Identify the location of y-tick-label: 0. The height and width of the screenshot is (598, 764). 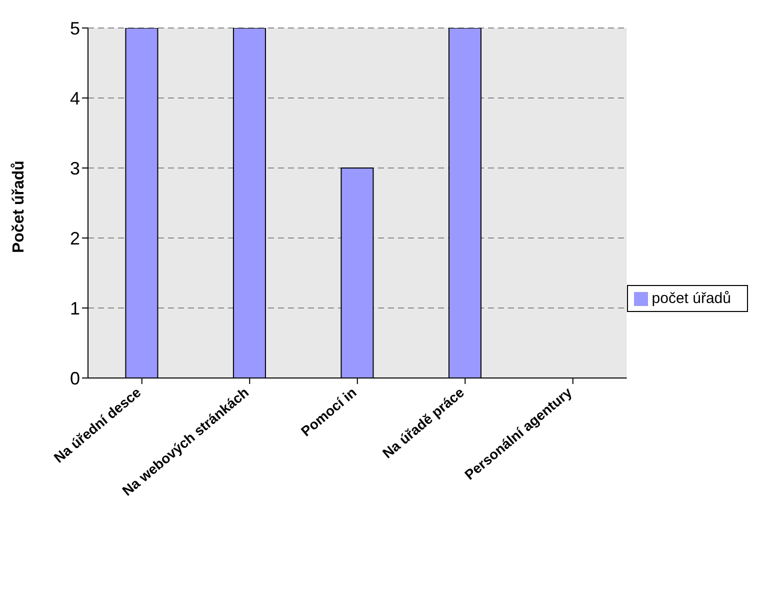
(75, 378).